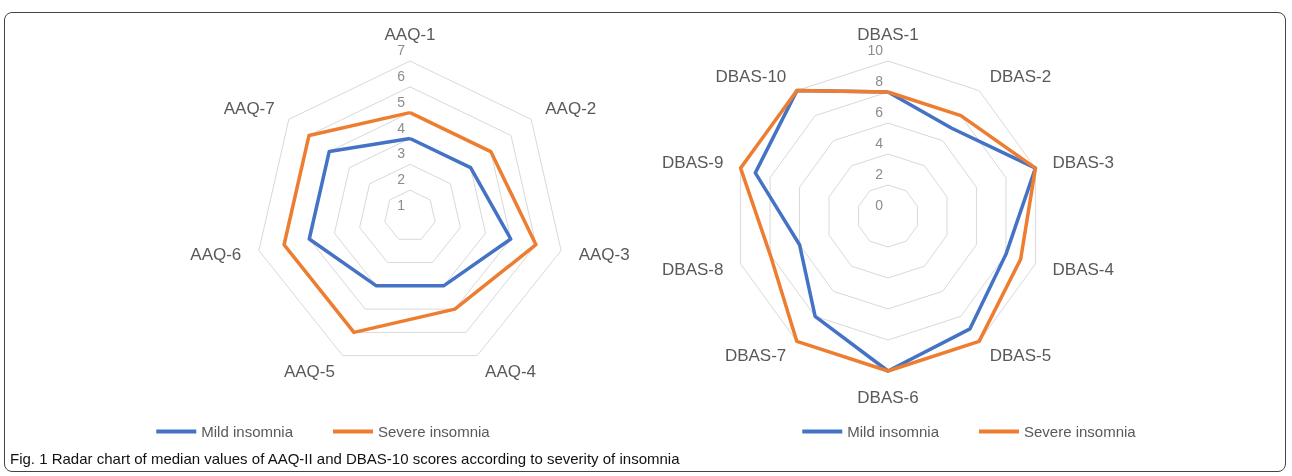 The image size is (1292, 476). Describe the element at coordinates (401, 101) in the screenshot. I see `y-tick-label: 5` at that location.